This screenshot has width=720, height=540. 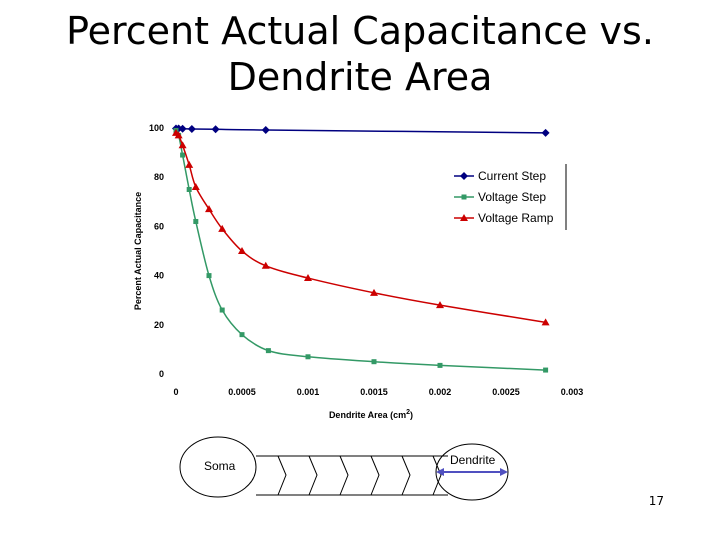 What do you see at coordinates (159, 177) in the screenshot?
I see `y-tick-label: 80` at bounding box center [159, 177].